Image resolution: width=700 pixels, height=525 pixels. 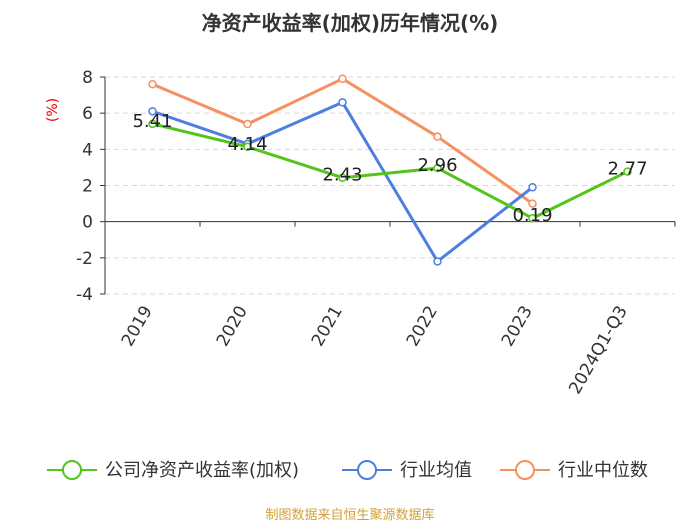 I want to click on y-tick-label: 0, so click(x=87, y=223).